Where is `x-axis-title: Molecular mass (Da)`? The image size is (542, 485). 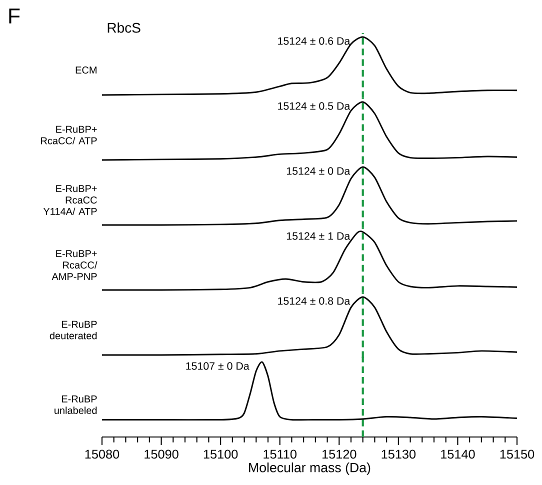
x-axis-title: Molecular mass (Da) is located at coordinates (309, 468).